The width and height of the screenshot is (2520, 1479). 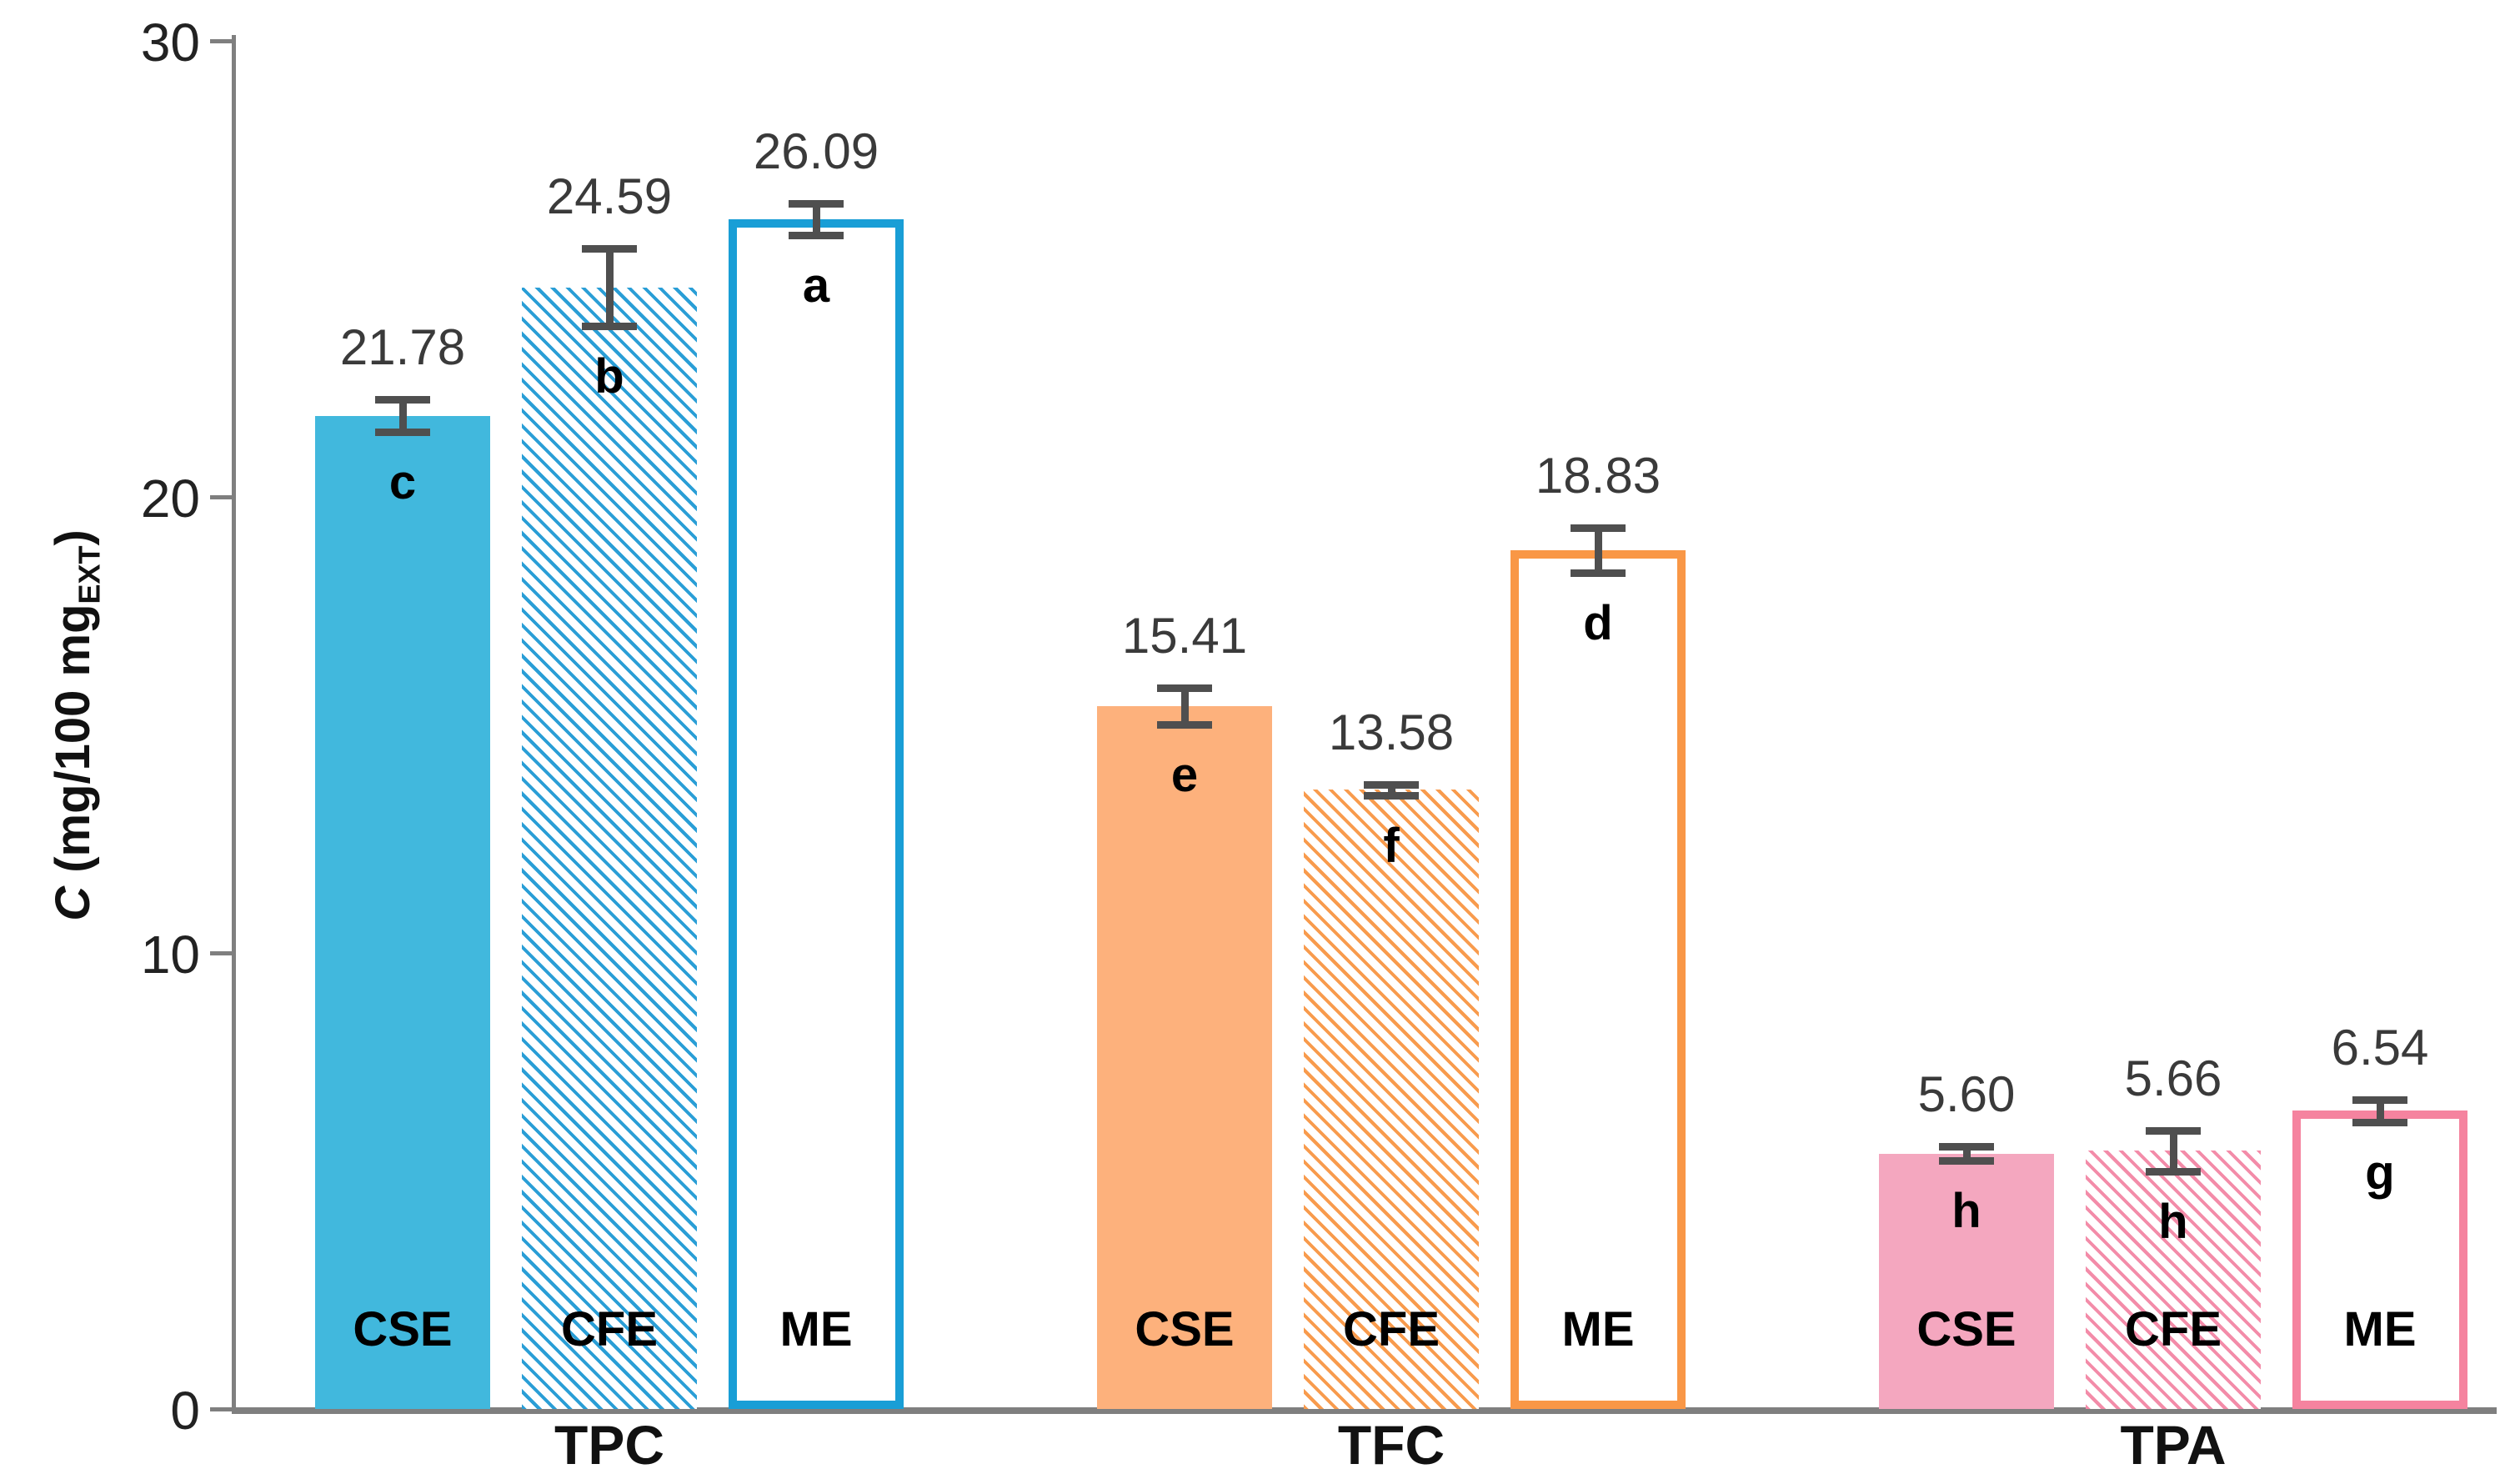 What do you see at coordinates (609, 196) in the screenshot?
I see `value-label: 24.59` at bounding box center [609, 196].